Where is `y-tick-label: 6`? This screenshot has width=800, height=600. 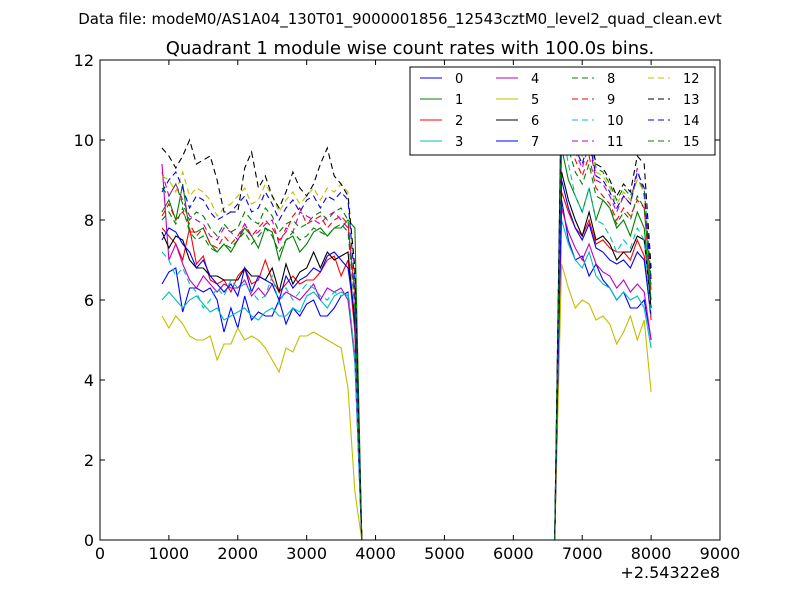
y-tick-label: 6 is located at coordinates (89, 300).